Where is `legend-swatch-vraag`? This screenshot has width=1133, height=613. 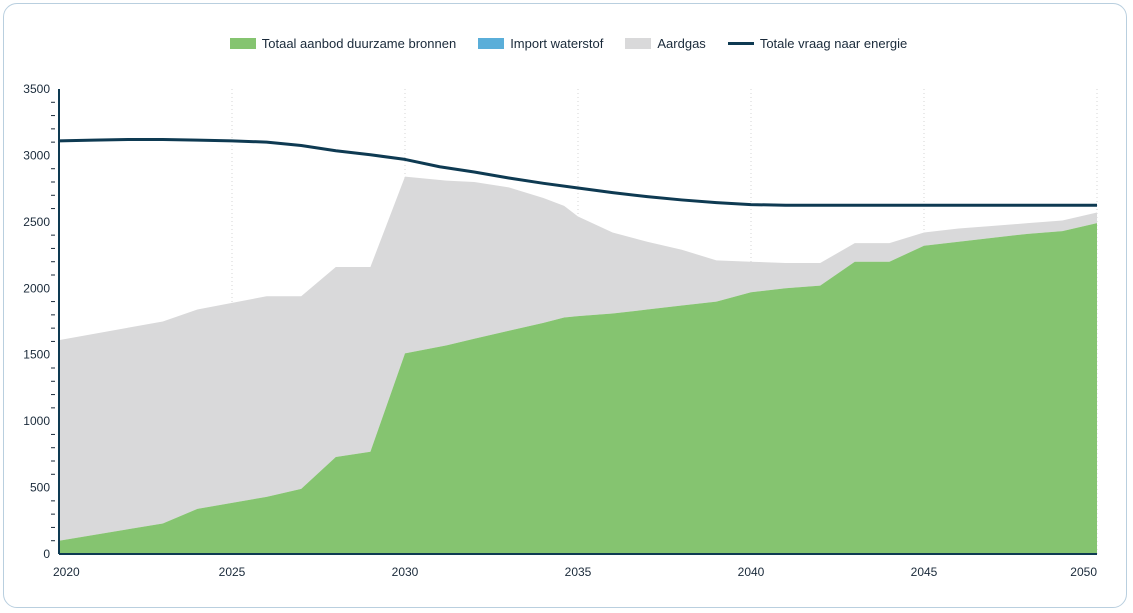
legend-swatch-vraag is located at coordinates (740, 43).